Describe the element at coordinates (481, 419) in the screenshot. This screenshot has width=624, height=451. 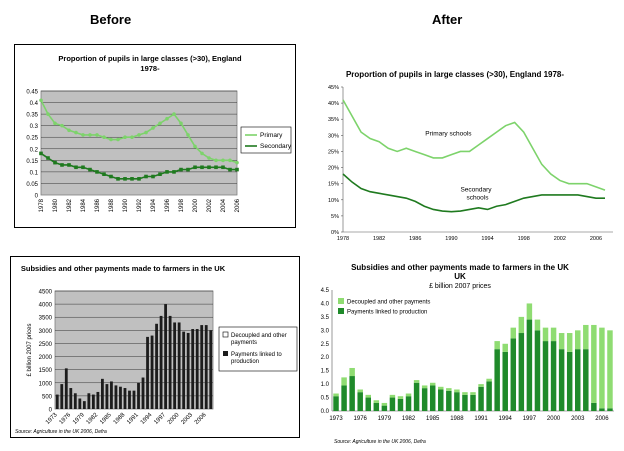
I see `x-tick-label: 1991` at that location.